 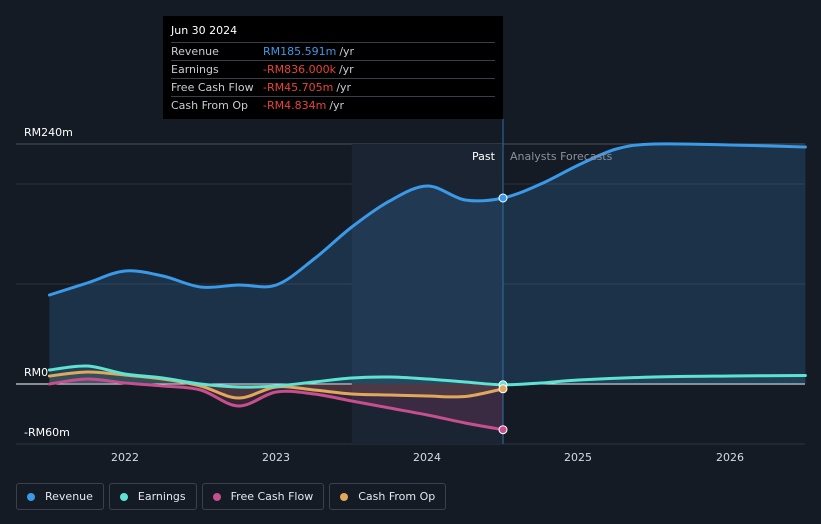 I want to click on legend-item-fcf: Free Cash Flow, so click(x=263, y=496).